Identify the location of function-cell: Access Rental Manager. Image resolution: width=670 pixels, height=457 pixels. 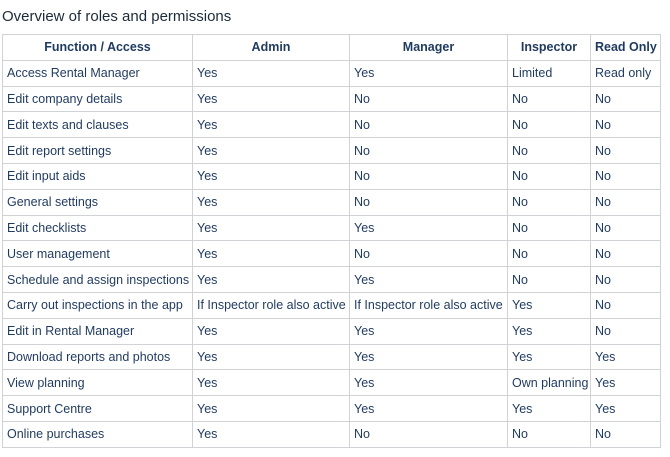
(97, 73).